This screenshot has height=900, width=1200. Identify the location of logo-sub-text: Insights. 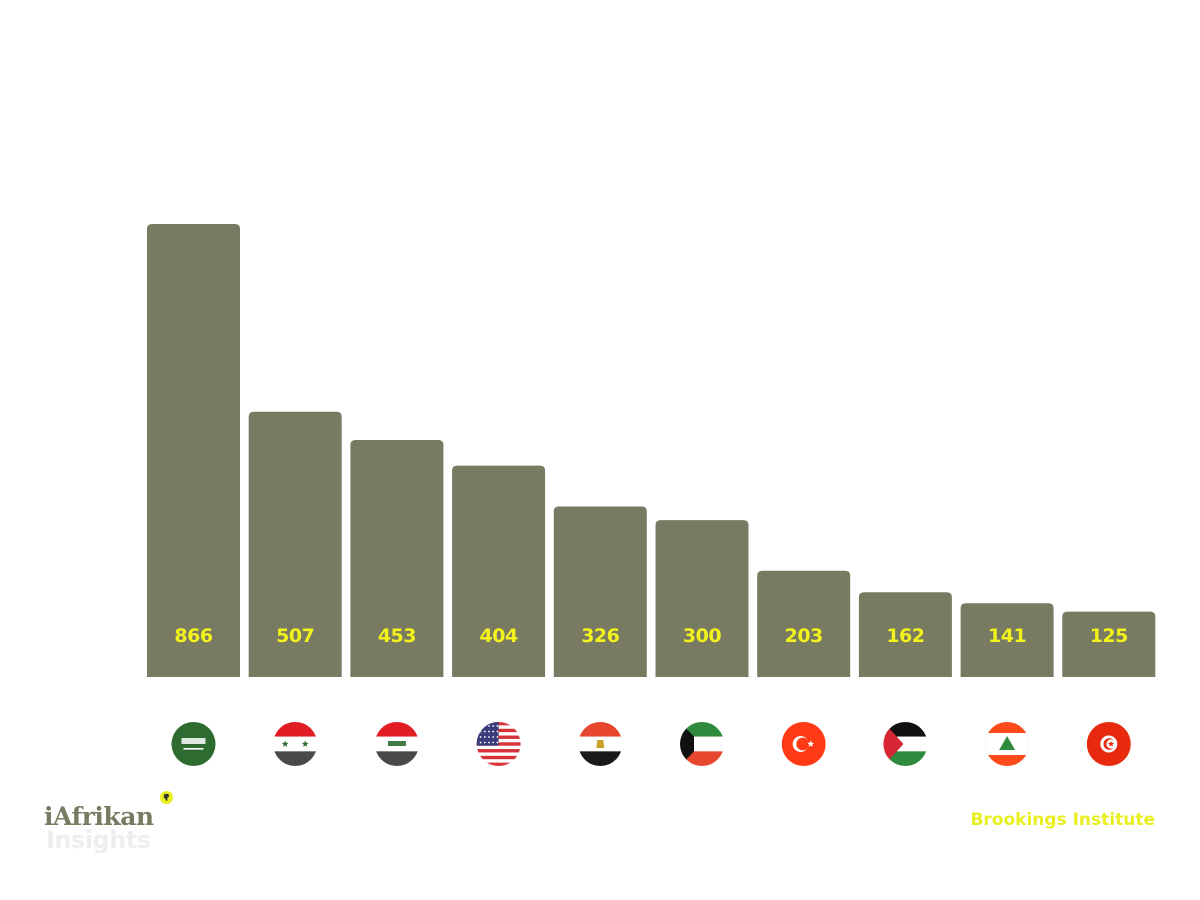
(98, 840).